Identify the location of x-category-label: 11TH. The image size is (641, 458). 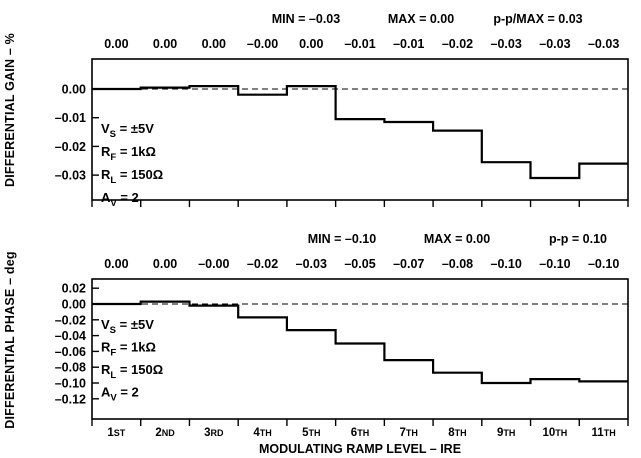
(604, 433).